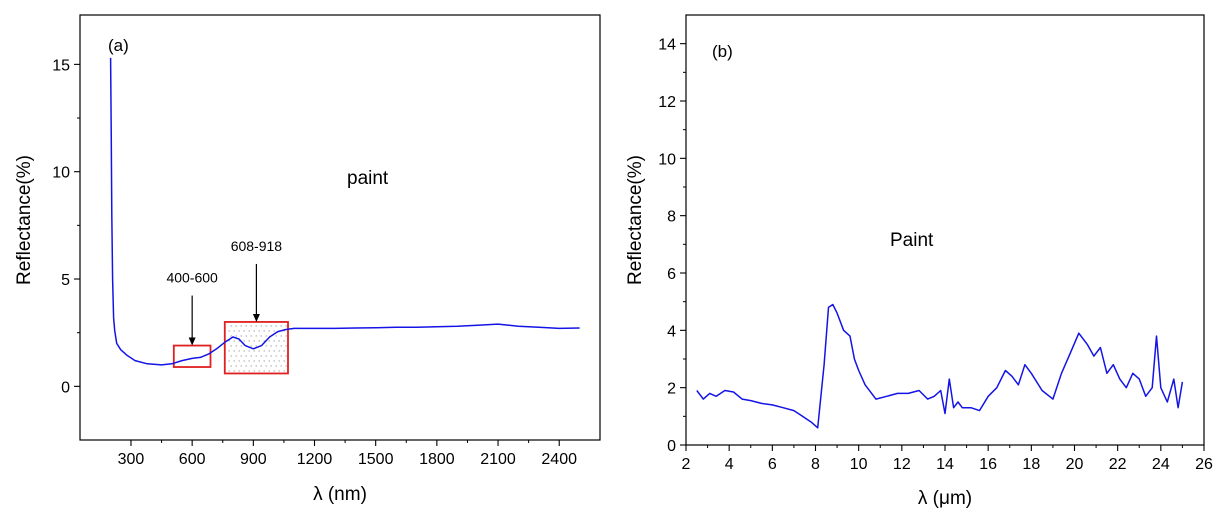 This screenshot has width=1216, height=513. Describe the element at coordinates (559, 459) in the screenshot. I see `x-tick-label-a: 2400` at that location.